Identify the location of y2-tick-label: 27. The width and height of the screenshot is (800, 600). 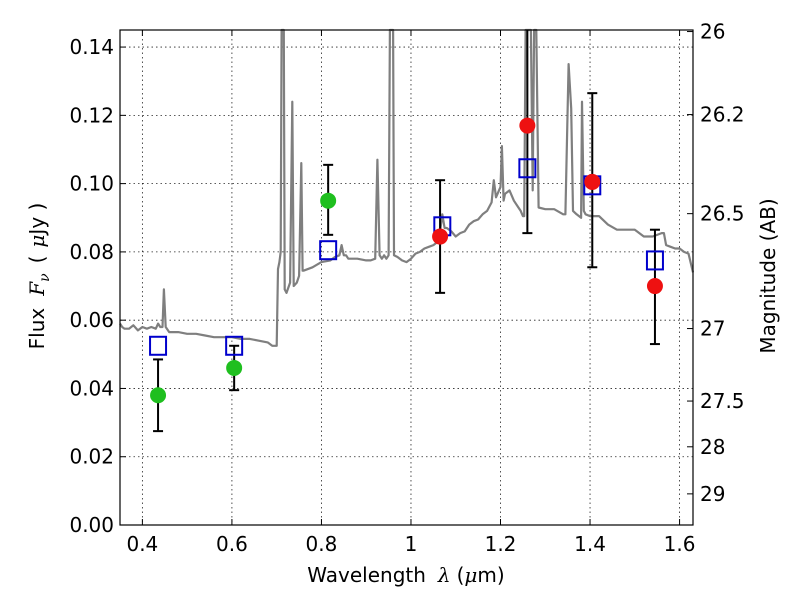
(712, 329).